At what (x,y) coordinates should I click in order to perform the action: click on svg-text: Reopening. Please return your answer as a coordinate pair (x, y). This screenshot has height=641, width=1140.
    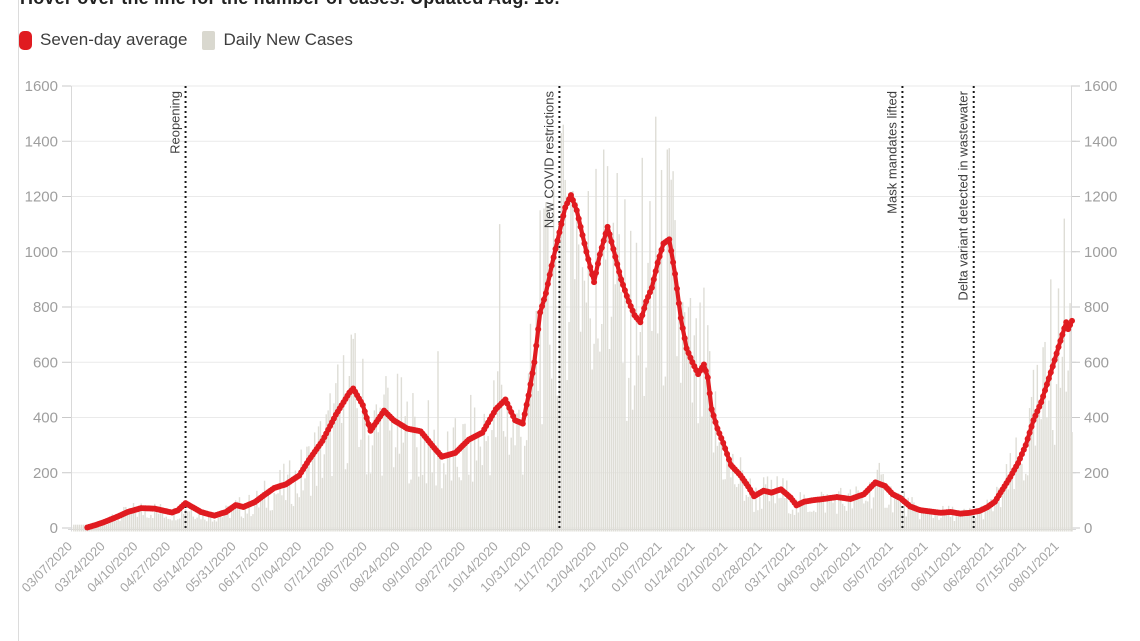
    Looking at the image, I should click on (175, 122).